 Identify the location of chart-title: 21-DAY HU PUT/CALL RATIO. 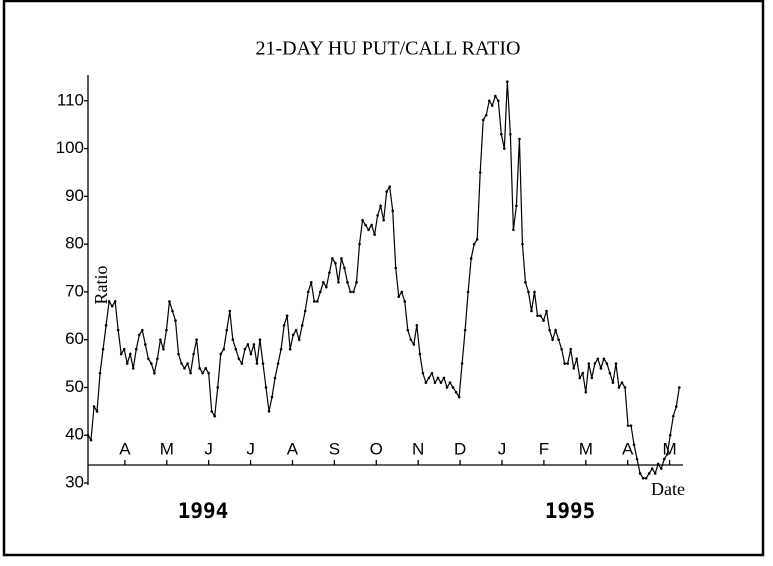
(388, 49).